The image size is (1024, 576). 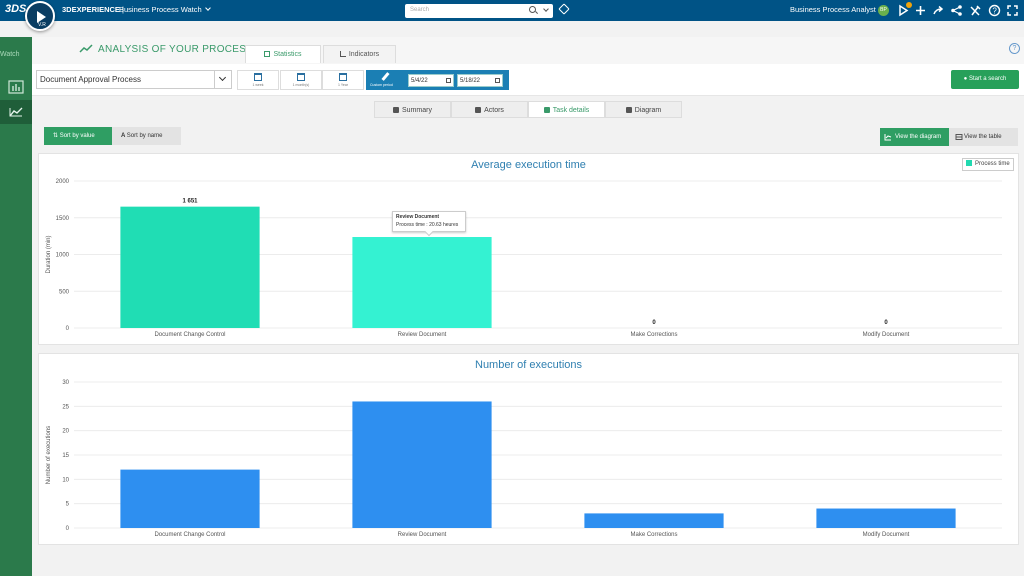 What do you see at coordinates (528, 165) in the screenshot?
I see `chart-title: Average execution time` at bounding box center [528, 165].